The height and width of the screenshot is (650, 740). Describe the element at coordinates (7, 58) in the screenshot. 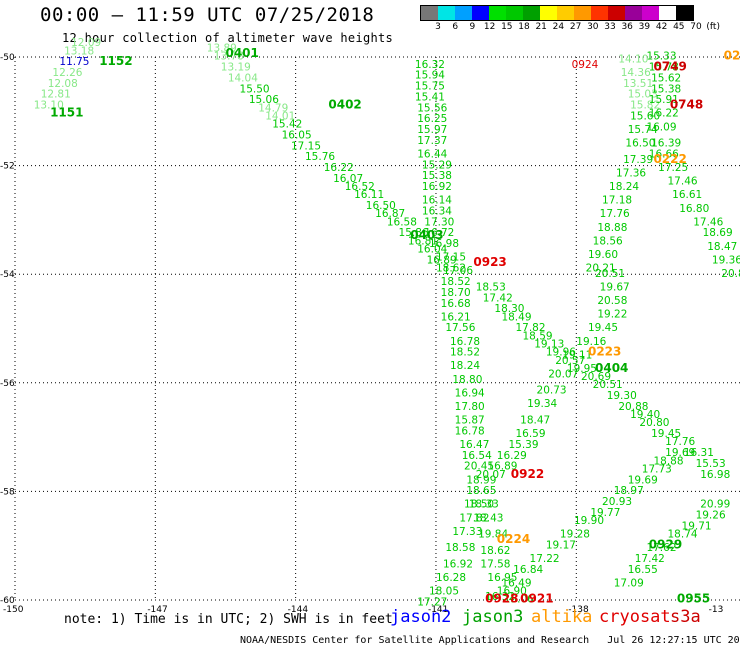

I see `lat-tick-label: -50` at that location.